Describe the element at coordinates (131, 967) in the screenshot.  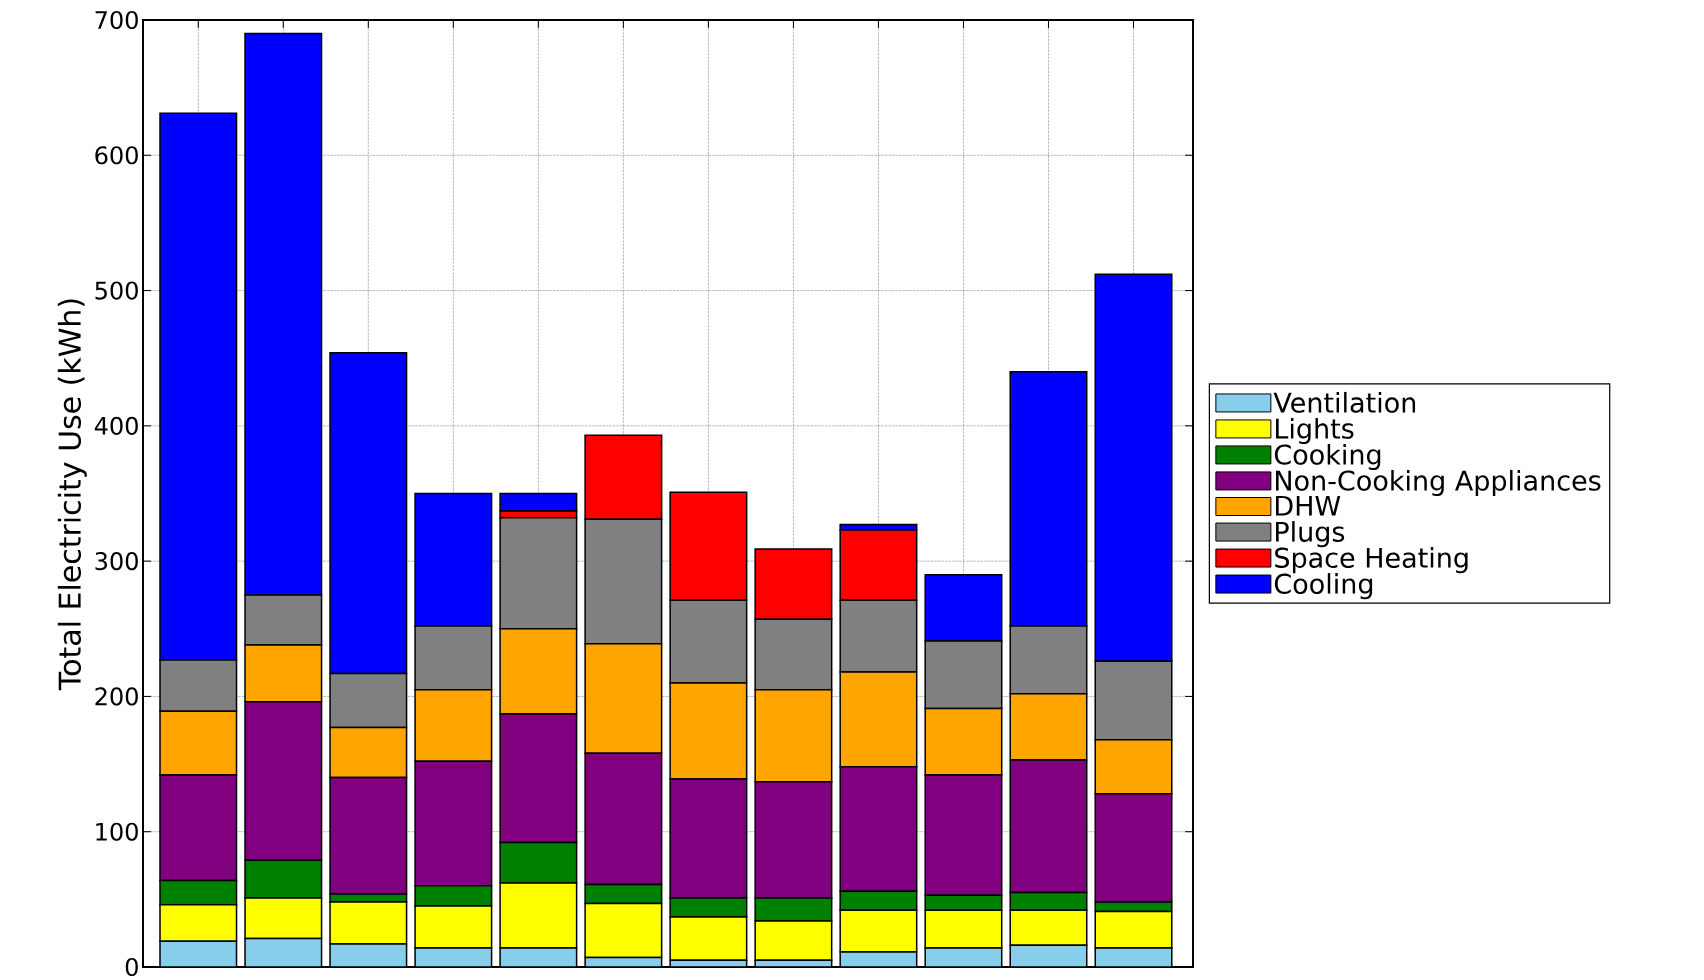
I see `y-tick-label: 0` at that location.